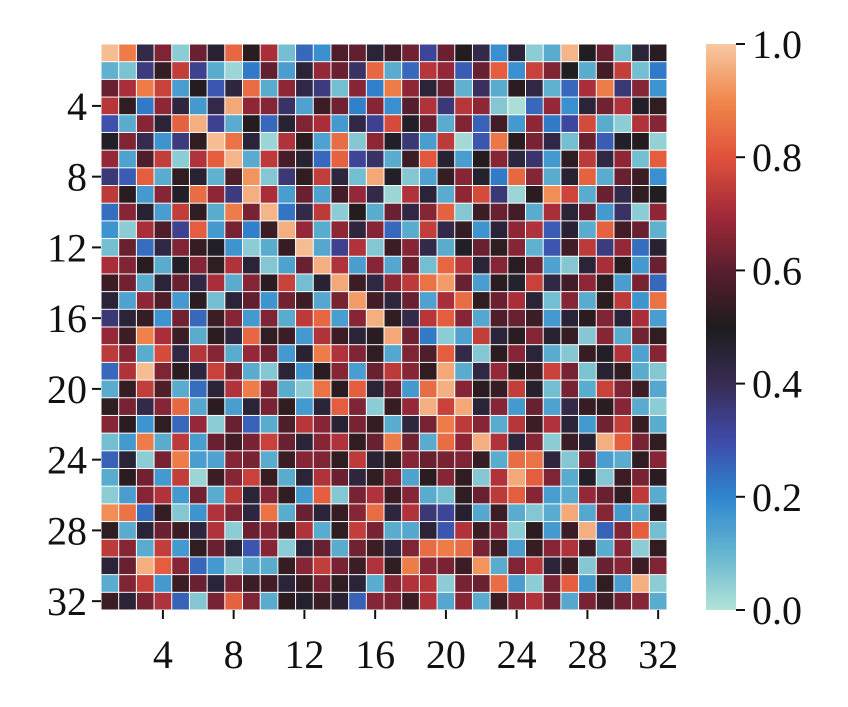 The height and width of the screenshot is (707, 848). Describe the element at coordinates (145, 548) in the screenshot. I see `heatmap-cell-r29-c3` at that location.